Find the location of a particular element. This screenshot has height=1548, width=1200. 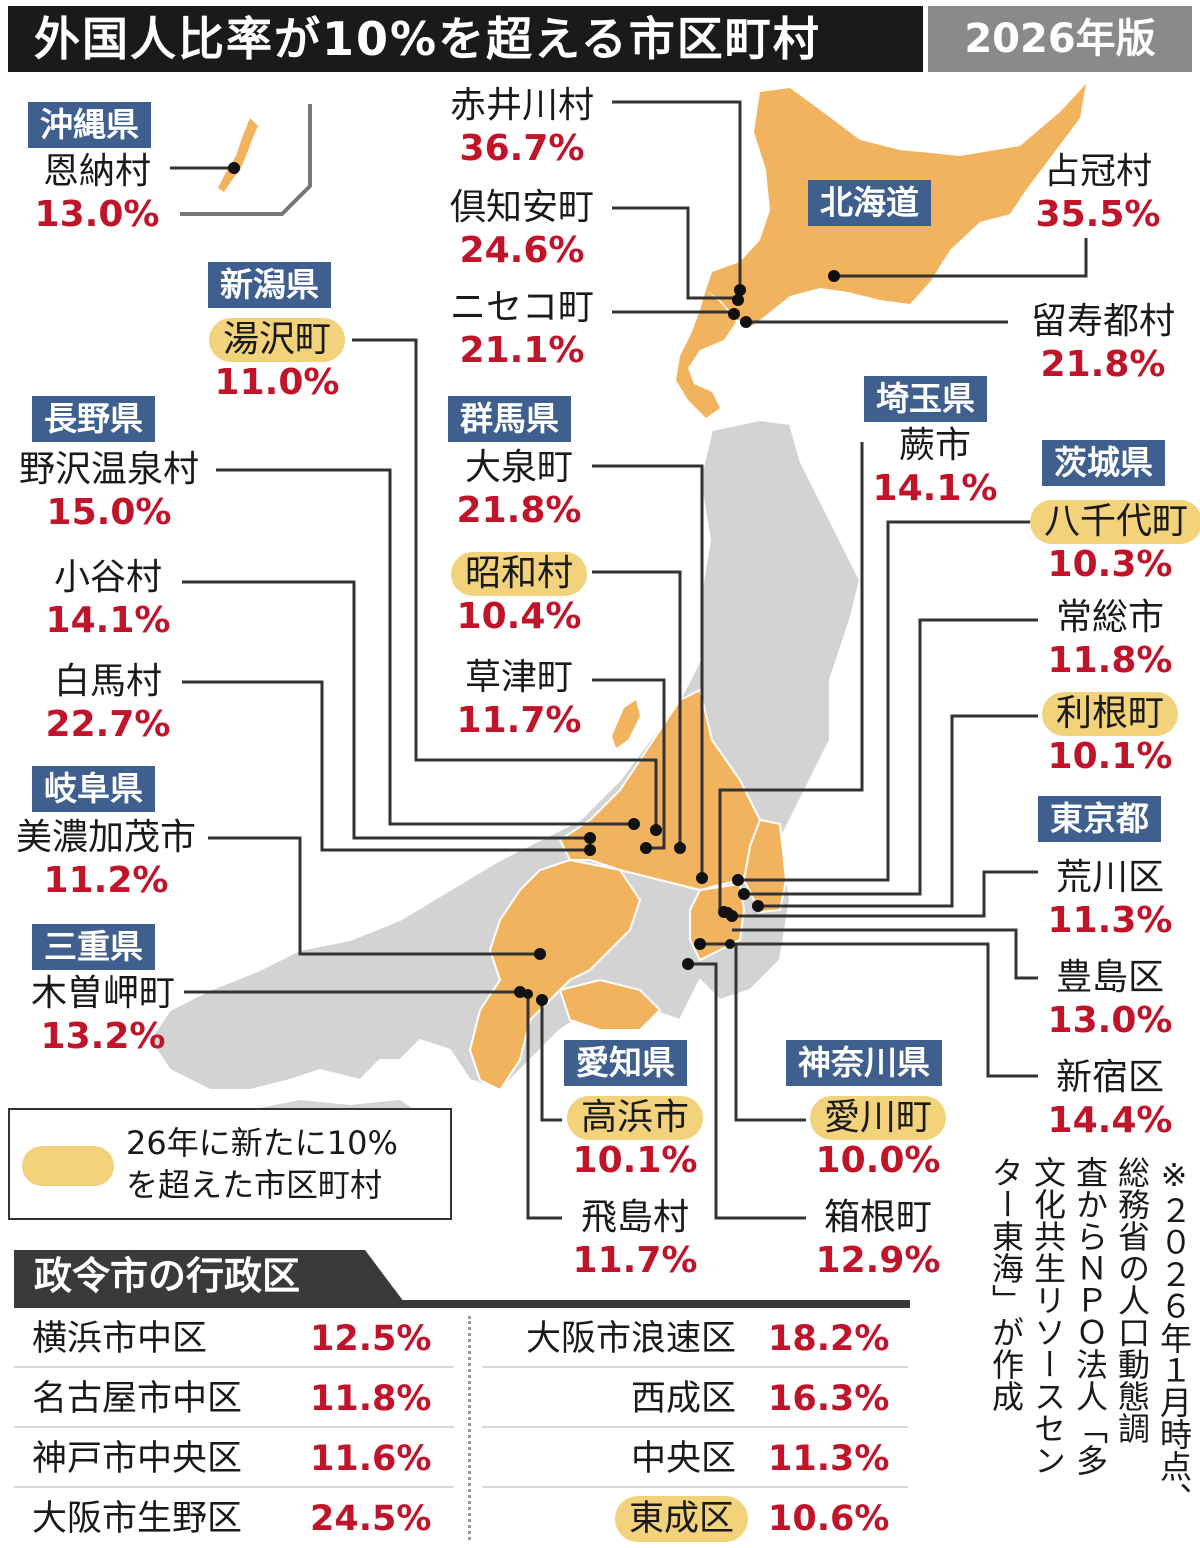

dot-rusutsu is located at coordinates (746, 322).